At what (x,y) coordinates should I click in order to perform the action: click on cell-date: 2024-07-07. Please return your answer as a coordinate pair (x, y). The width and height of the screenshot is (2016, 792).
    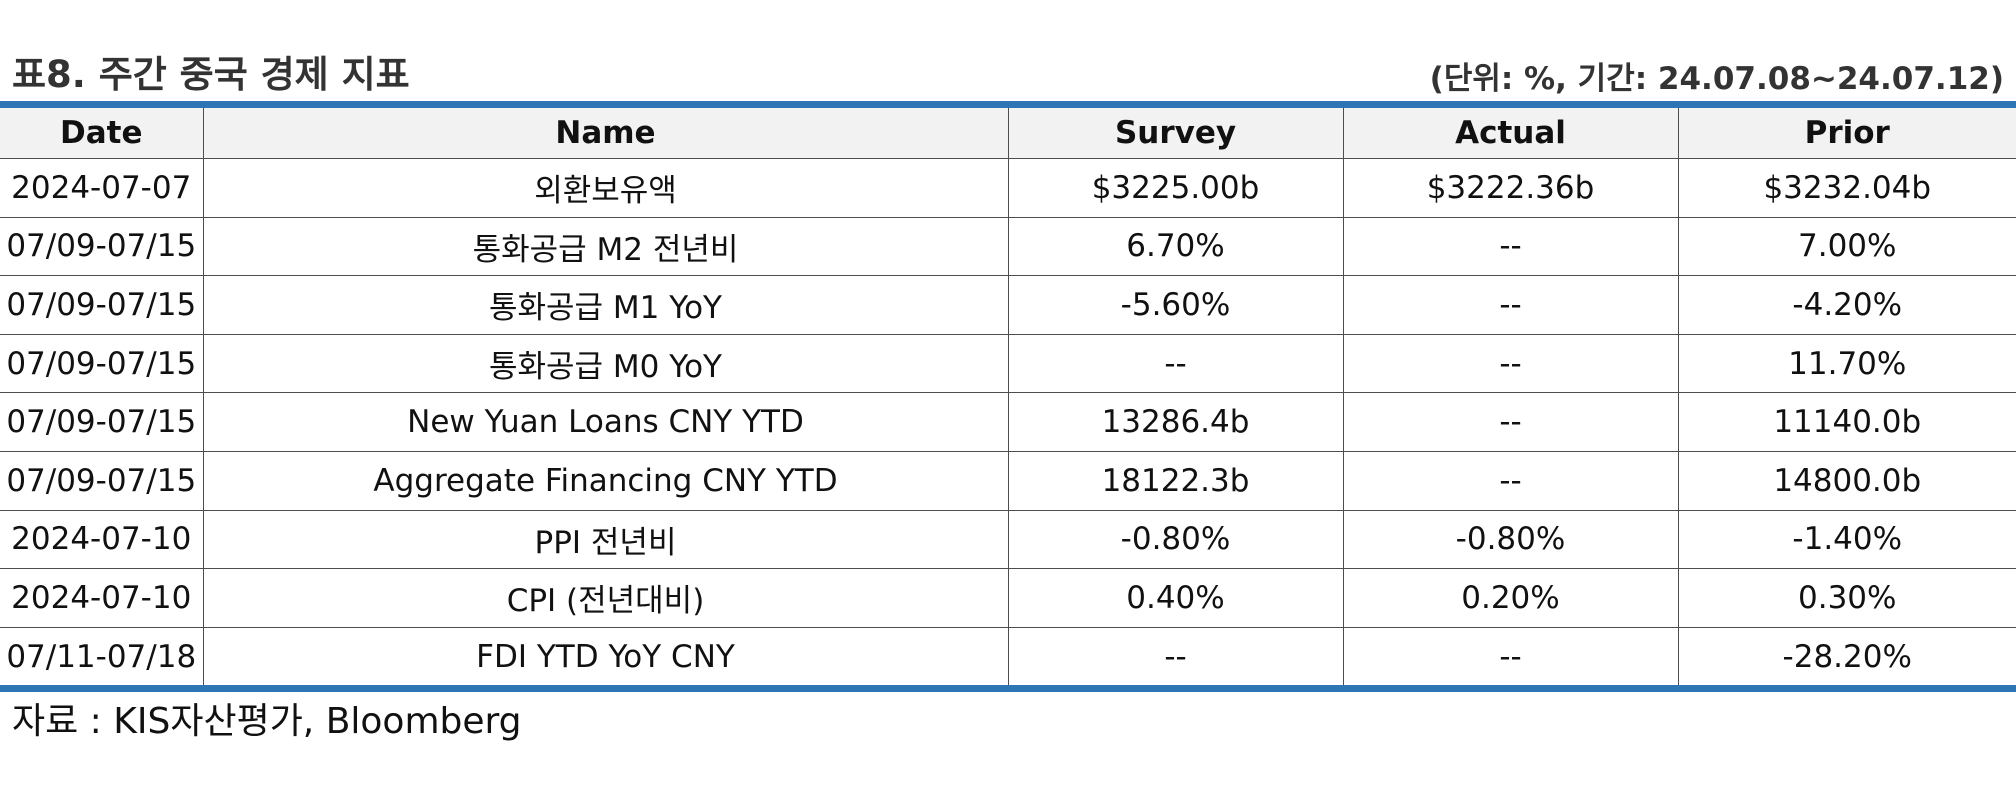
    Looking at the image, I should click on (102, 188).